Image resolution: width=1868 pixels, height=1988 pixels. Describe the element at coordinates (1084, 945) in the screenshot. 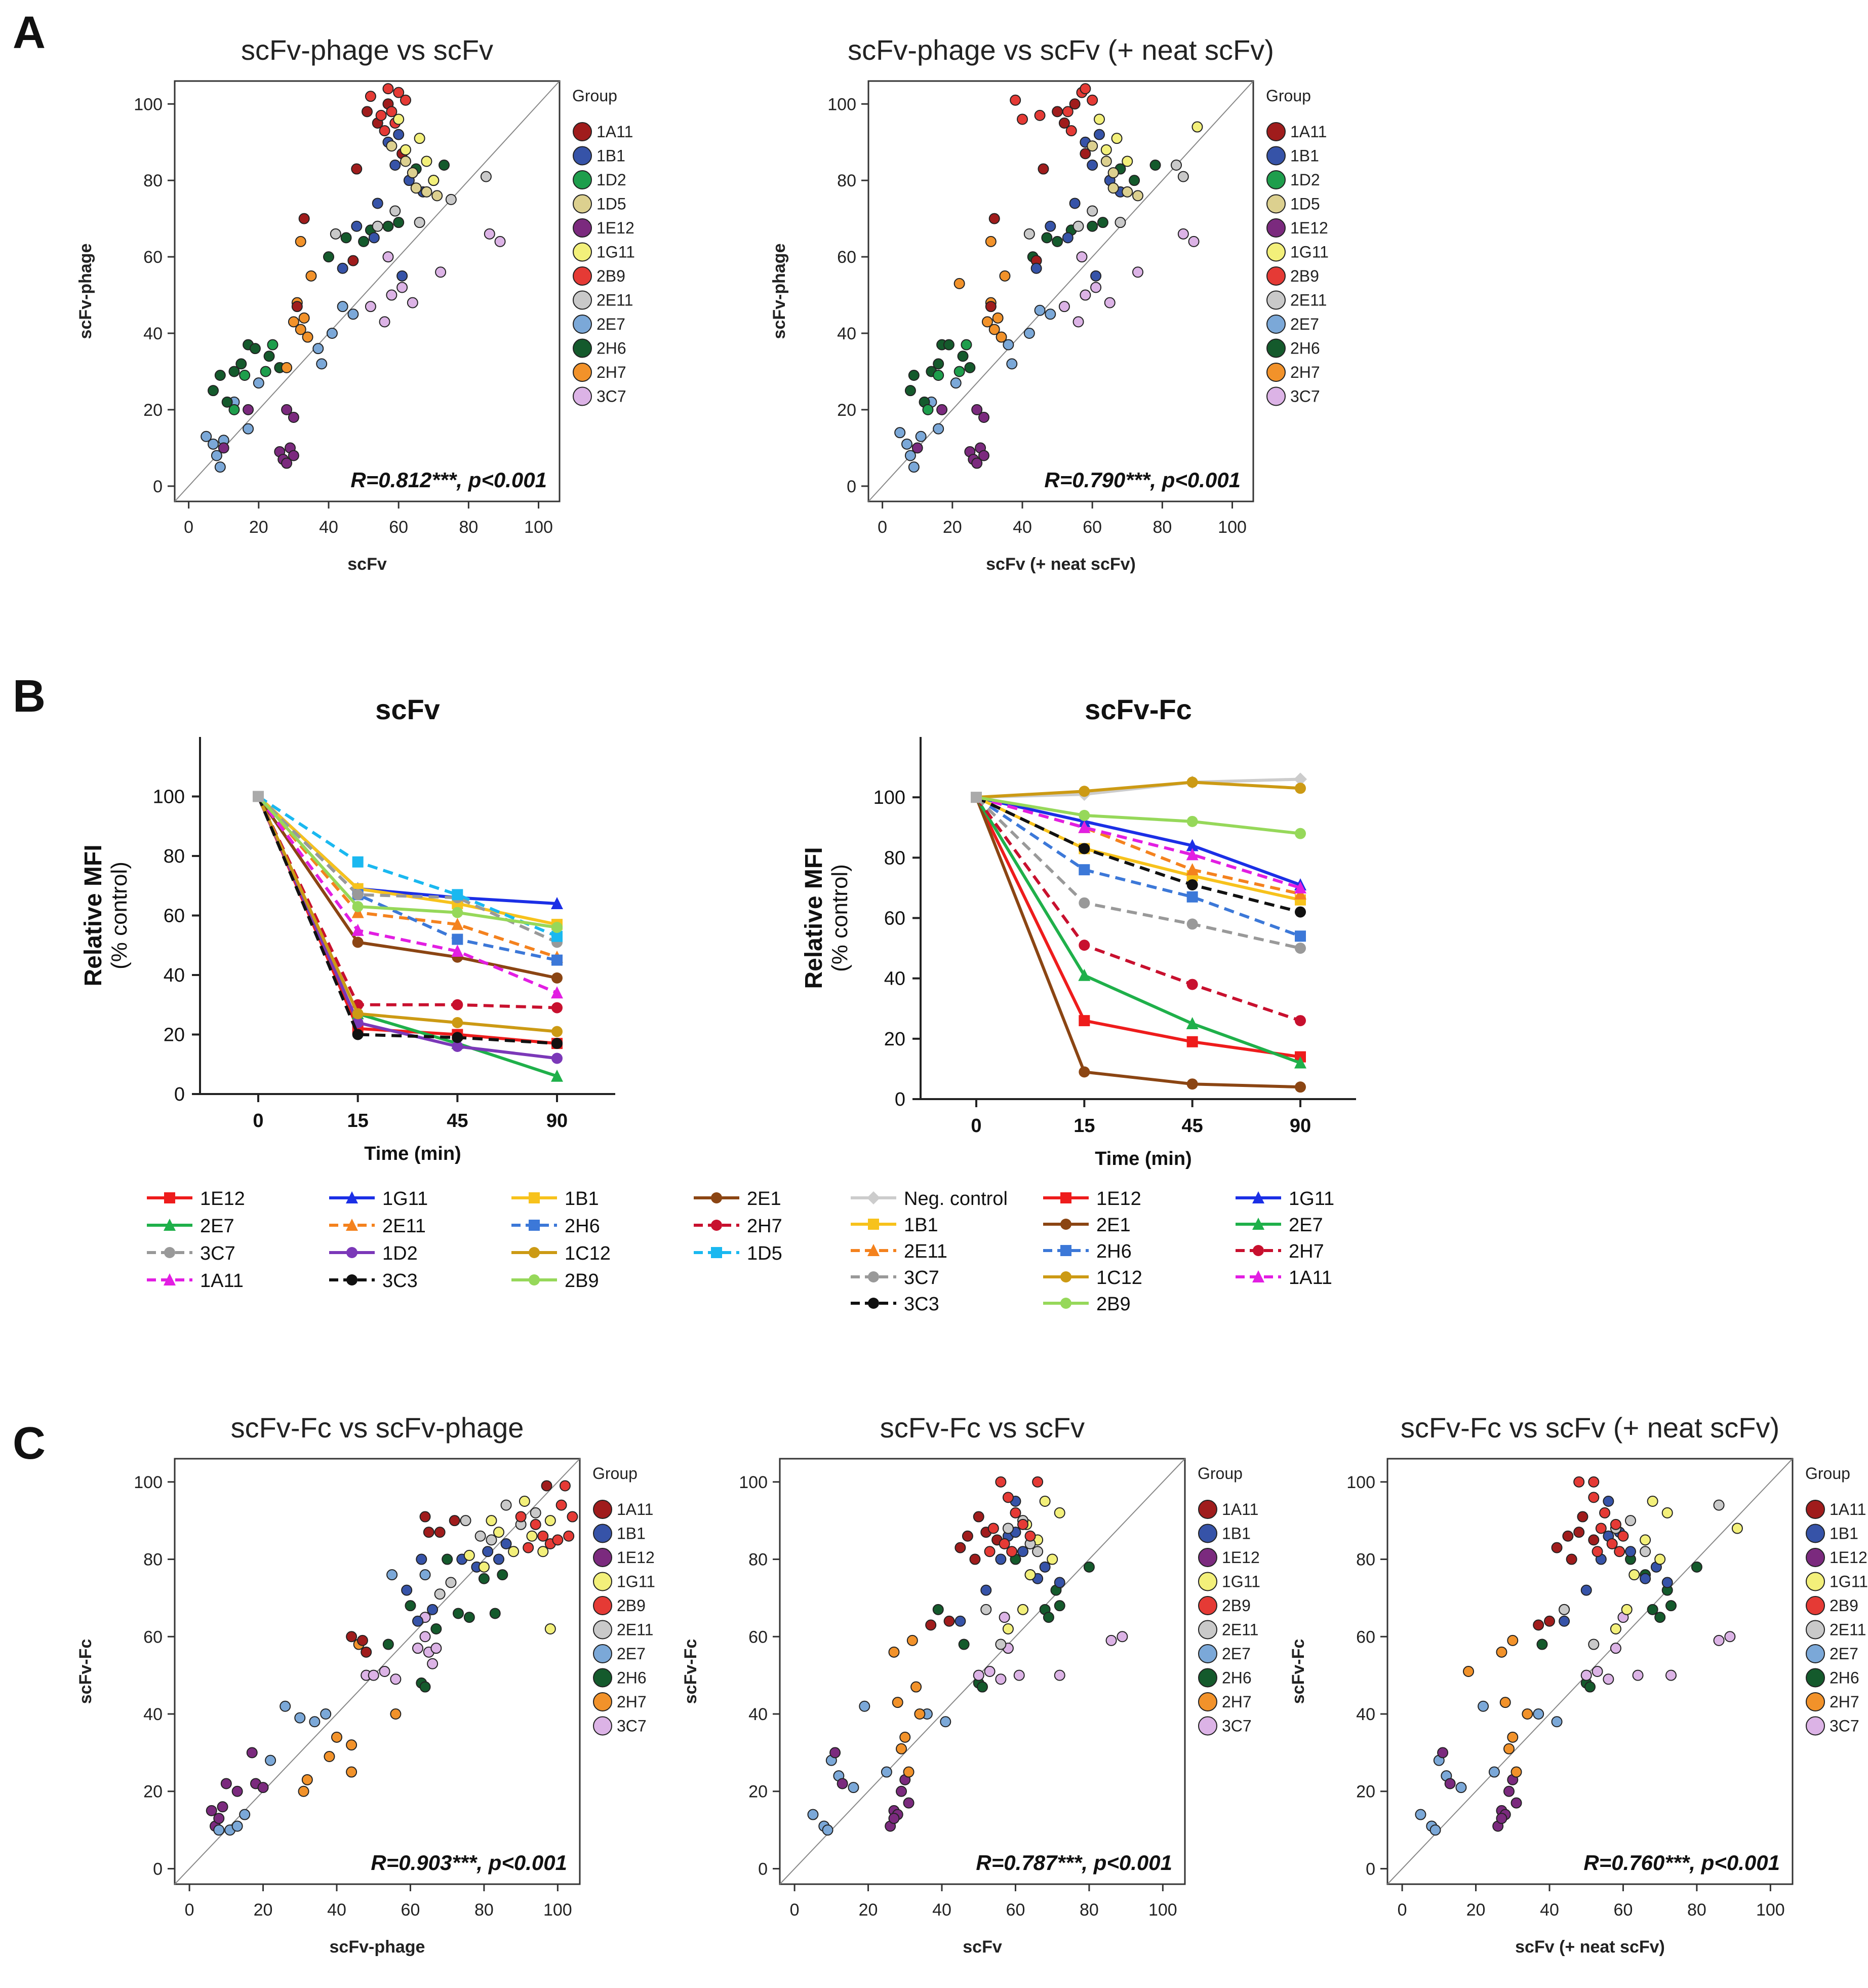

I see `series-point-2H7` at that location.